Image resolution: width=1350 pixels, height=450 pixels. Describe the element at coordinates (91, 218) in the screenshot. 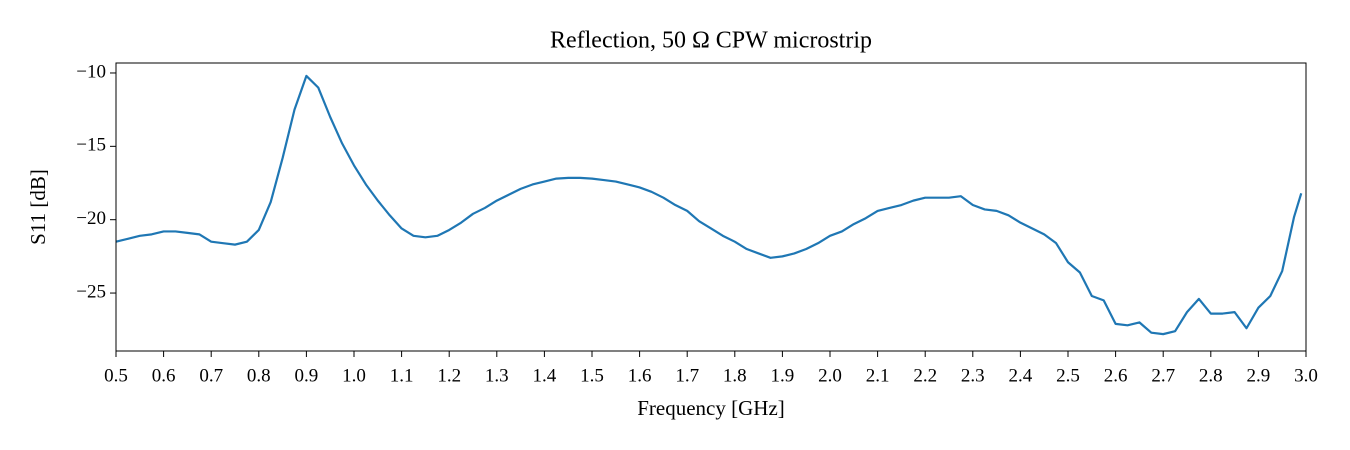

I see `y-tick-label: −20` at that location.